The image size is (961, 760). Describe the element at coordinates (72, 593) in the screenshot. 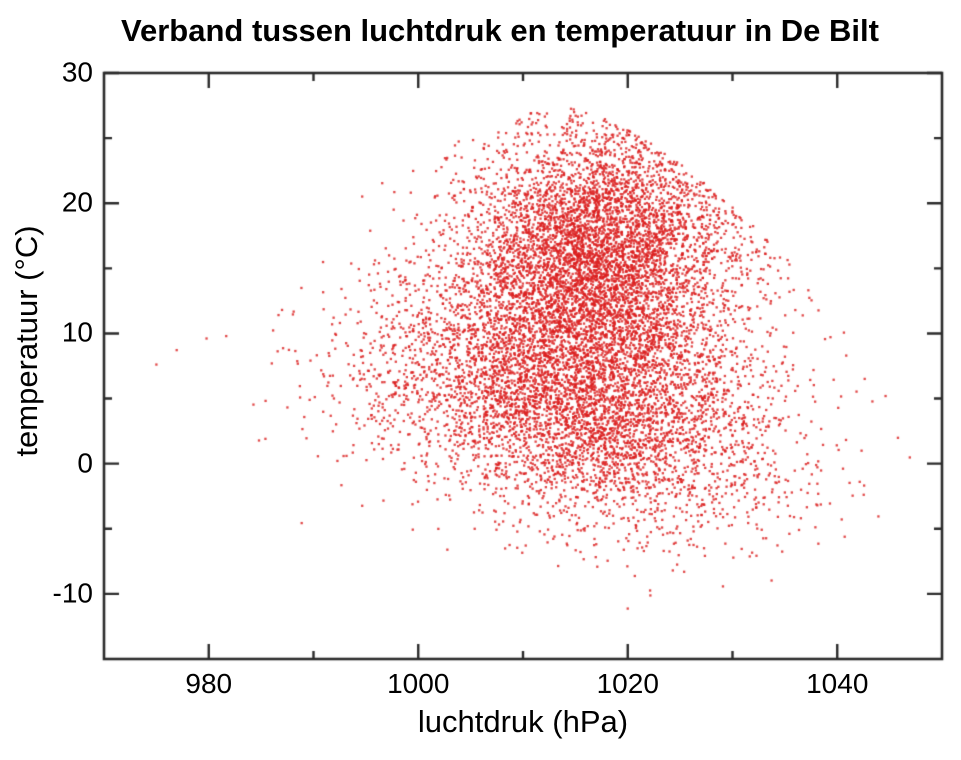

I see `y-tick-label--10: -10` at that location.